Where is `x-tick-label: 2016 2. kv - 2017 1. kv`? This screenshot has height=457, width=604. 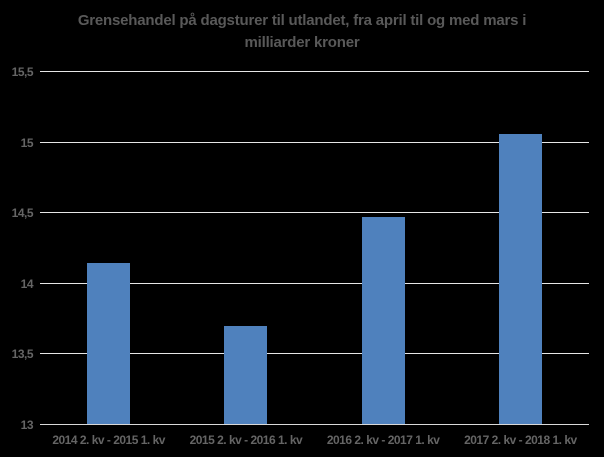
x-tick-label: 2016 2. kv - 2017 1. kv is located at coordinates (383, 440).